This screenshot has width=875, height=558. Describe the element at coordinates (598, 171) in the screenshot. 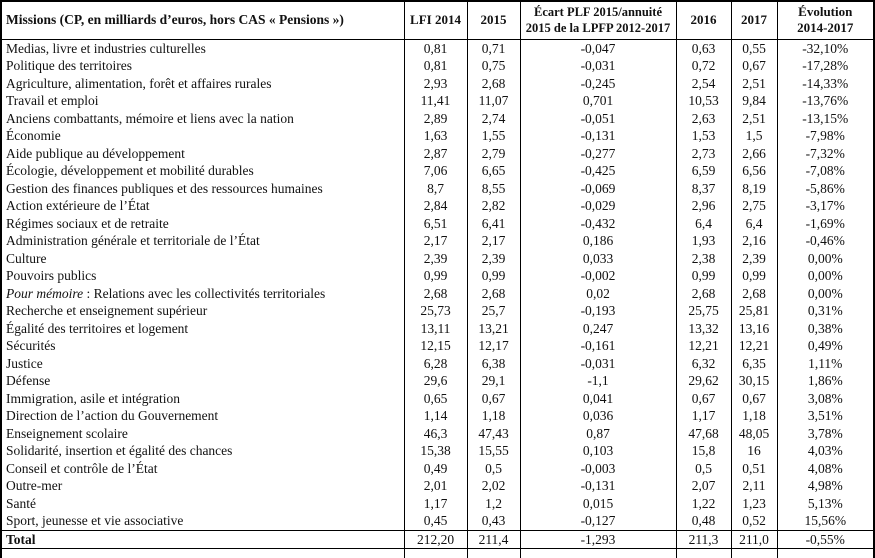

I see `value-cell: -0,425` at that location.